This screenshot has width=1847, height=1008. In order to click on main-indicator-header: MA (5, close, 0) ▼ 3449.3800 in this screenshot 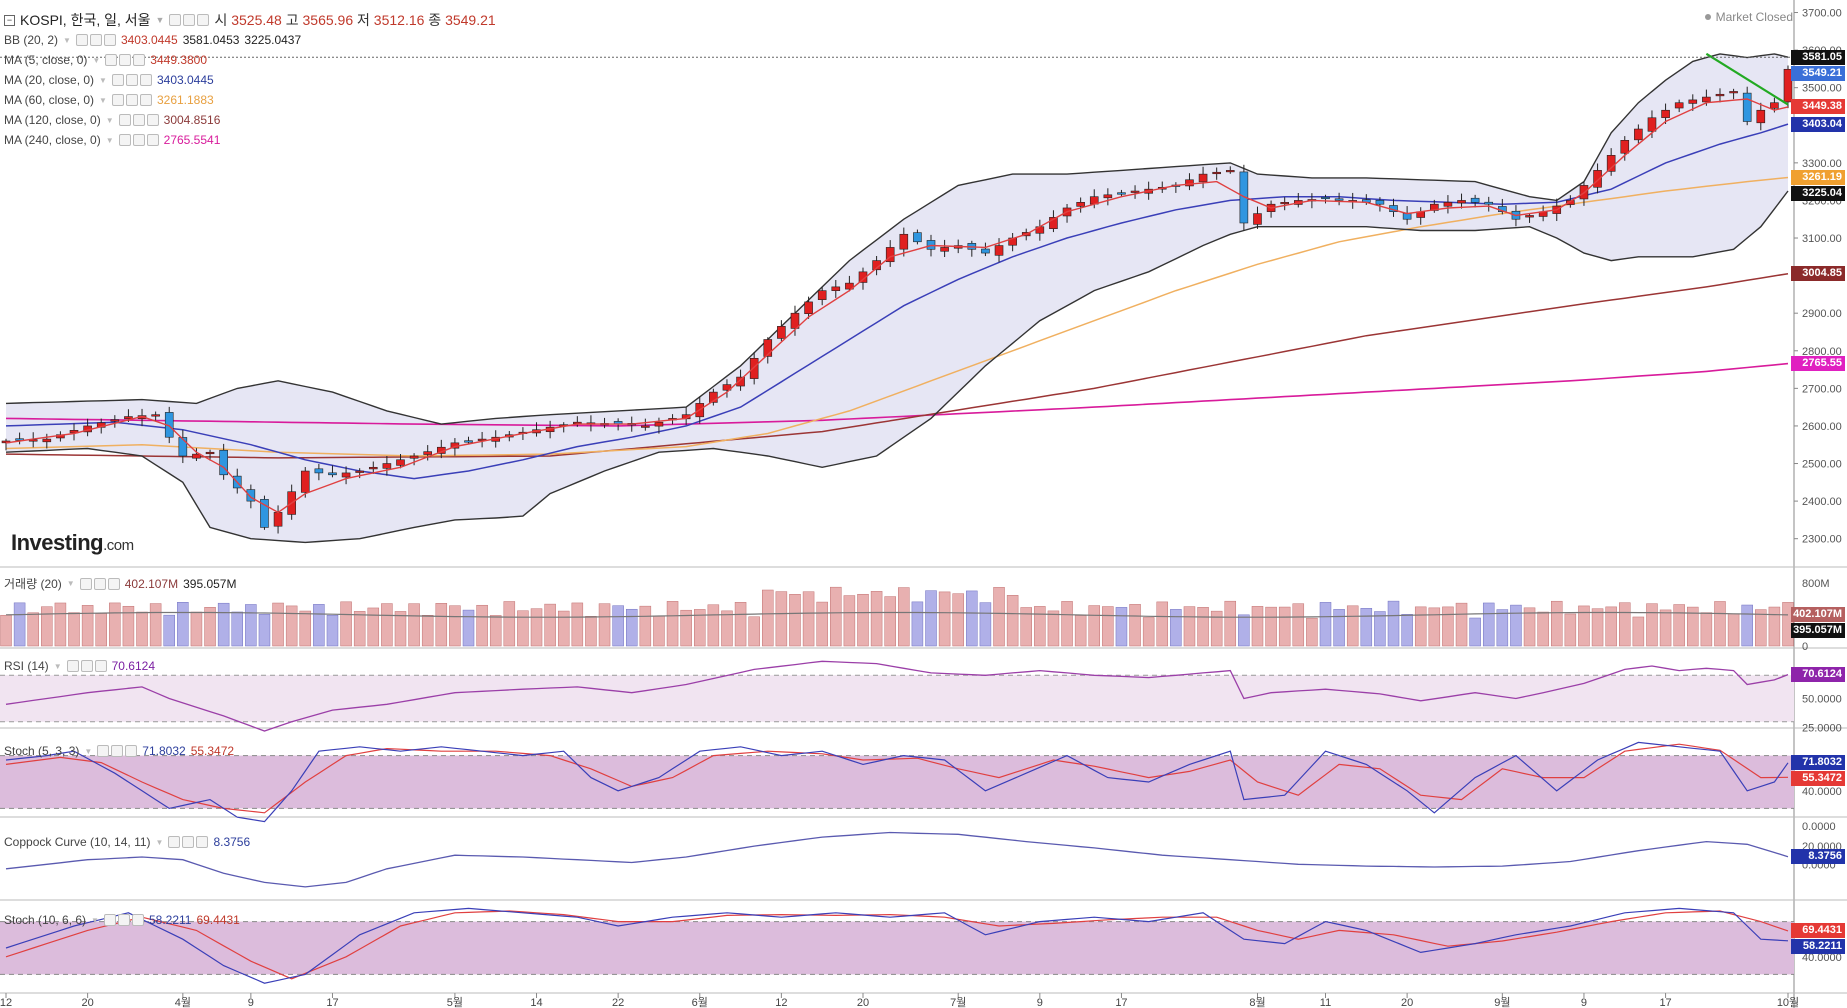, I will do `click(105, 60)`.